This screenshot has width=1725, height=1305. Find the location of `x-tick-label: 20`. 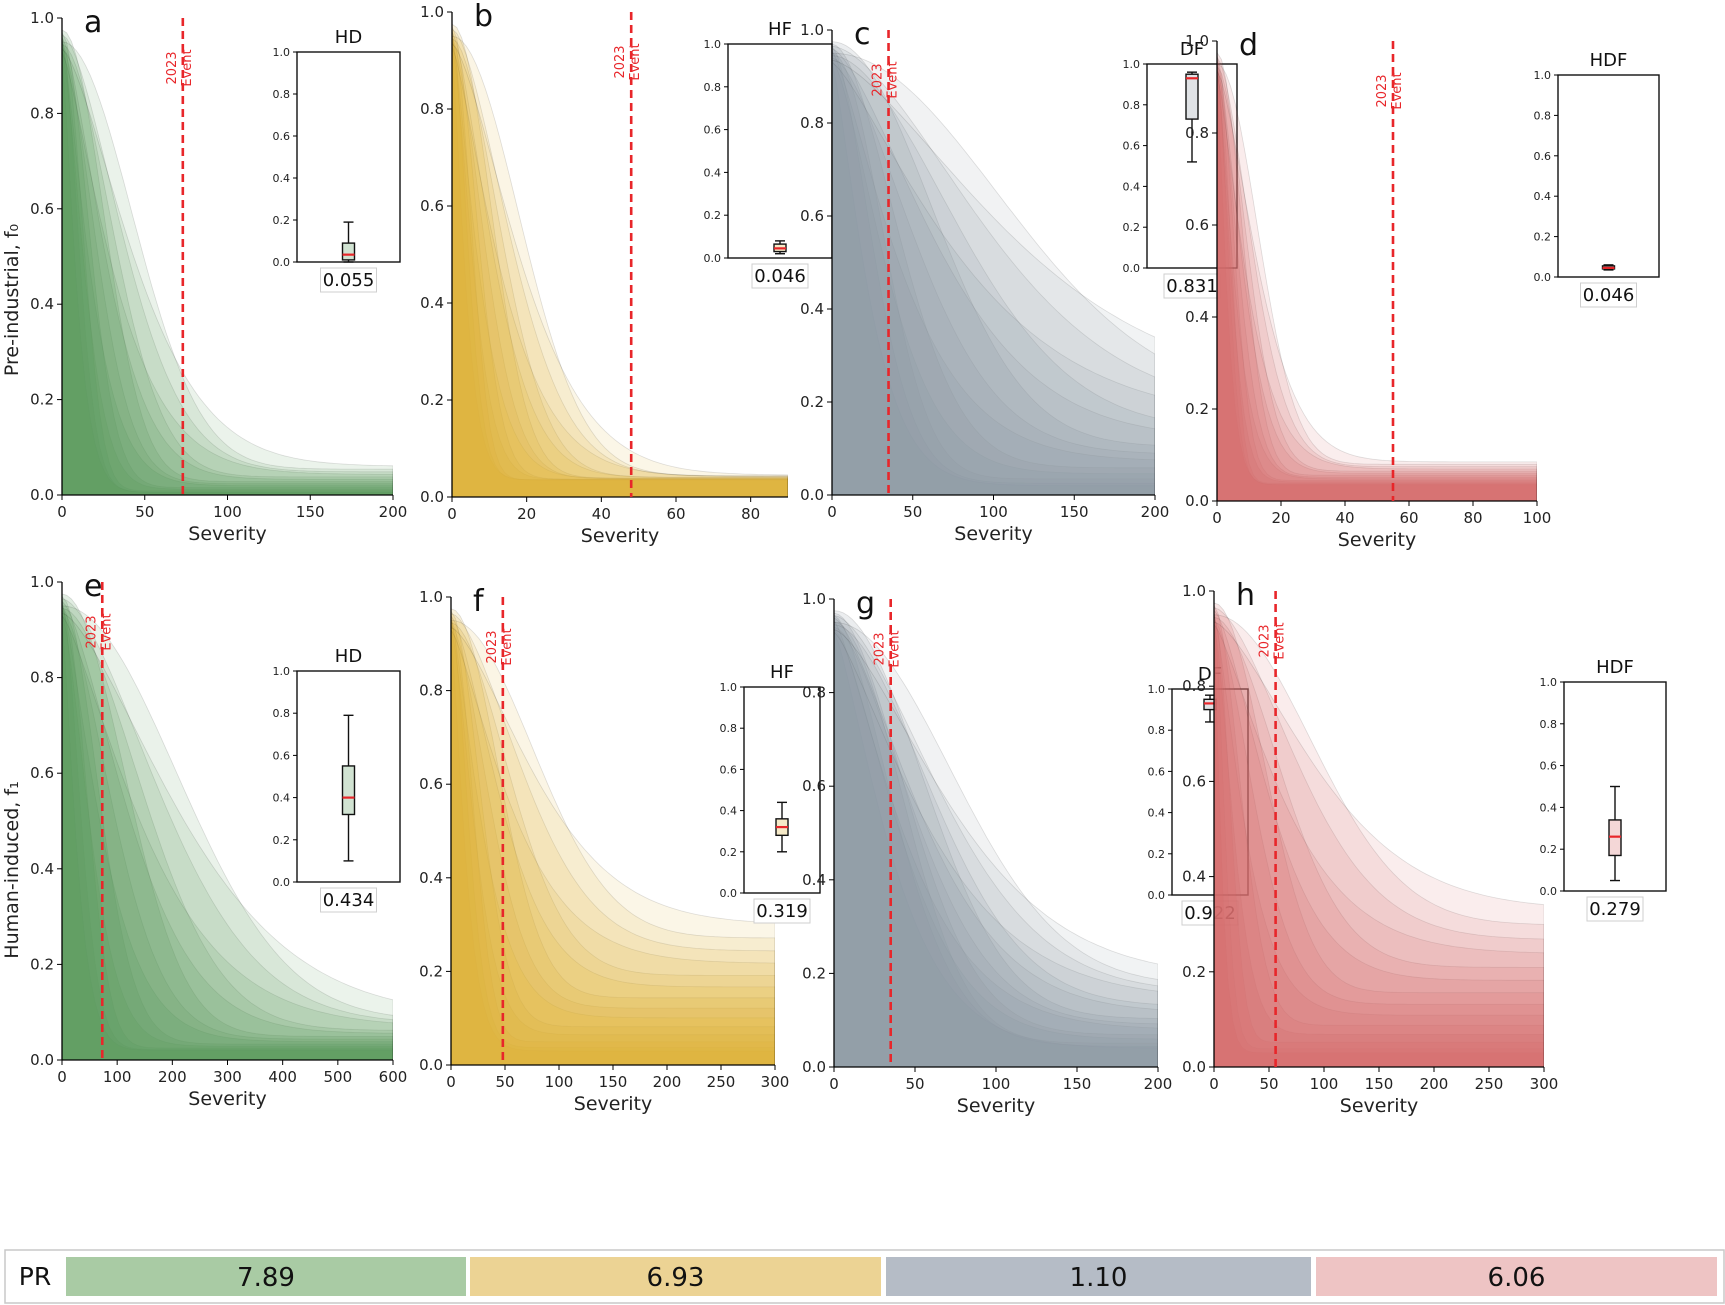

x-tick-label: 20 is located at coordinates (1280, 518).